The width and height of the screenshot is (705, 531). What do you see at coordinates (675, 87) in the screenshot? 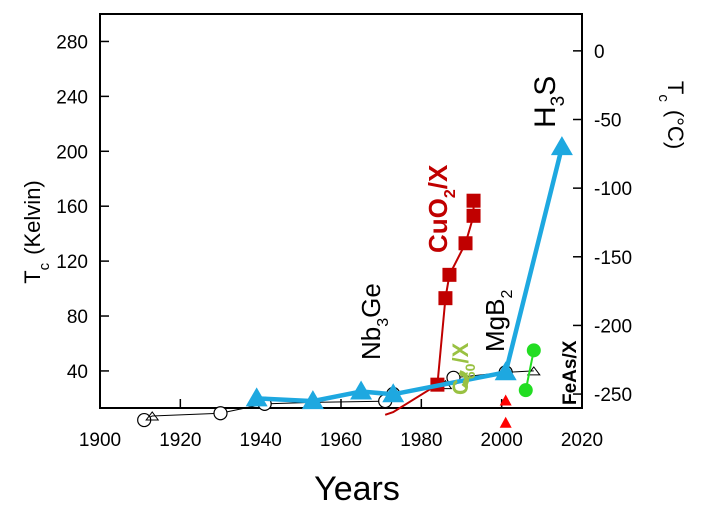
I see `y2-axis-title-main: T` at bounding box center [675, 87].